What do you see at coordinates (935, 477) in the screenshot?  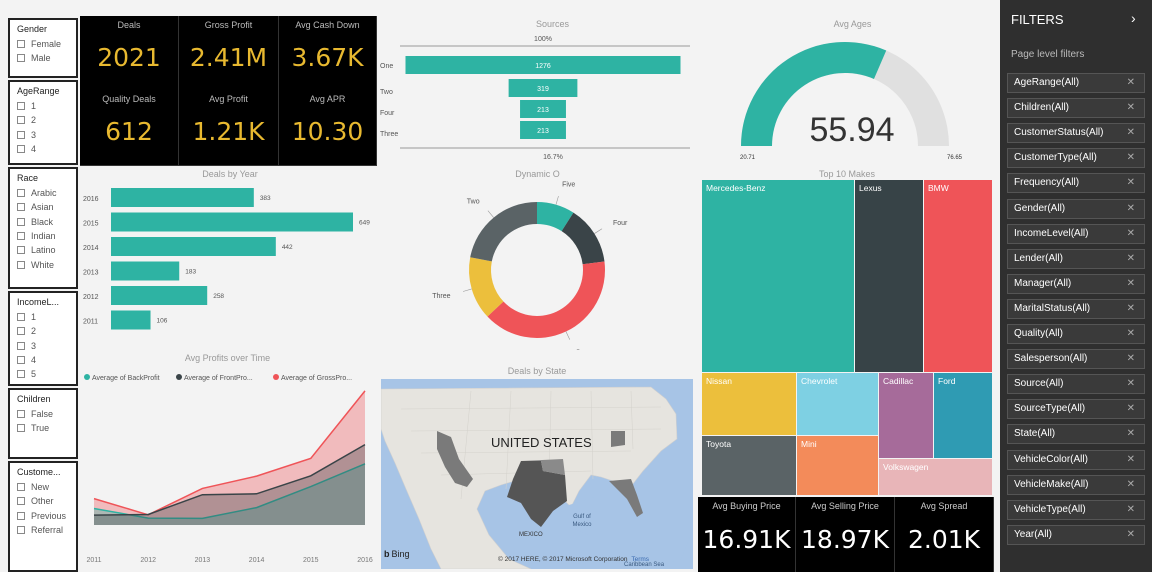 I see `treemap-tile: Volkswagen` at bounding box center [935, 477].